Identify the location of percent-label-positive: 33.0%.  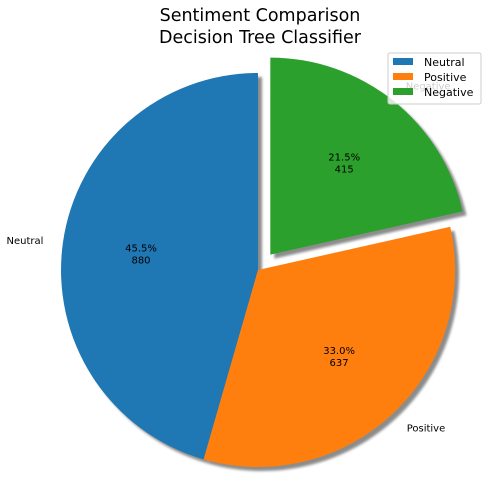
(339, 351).